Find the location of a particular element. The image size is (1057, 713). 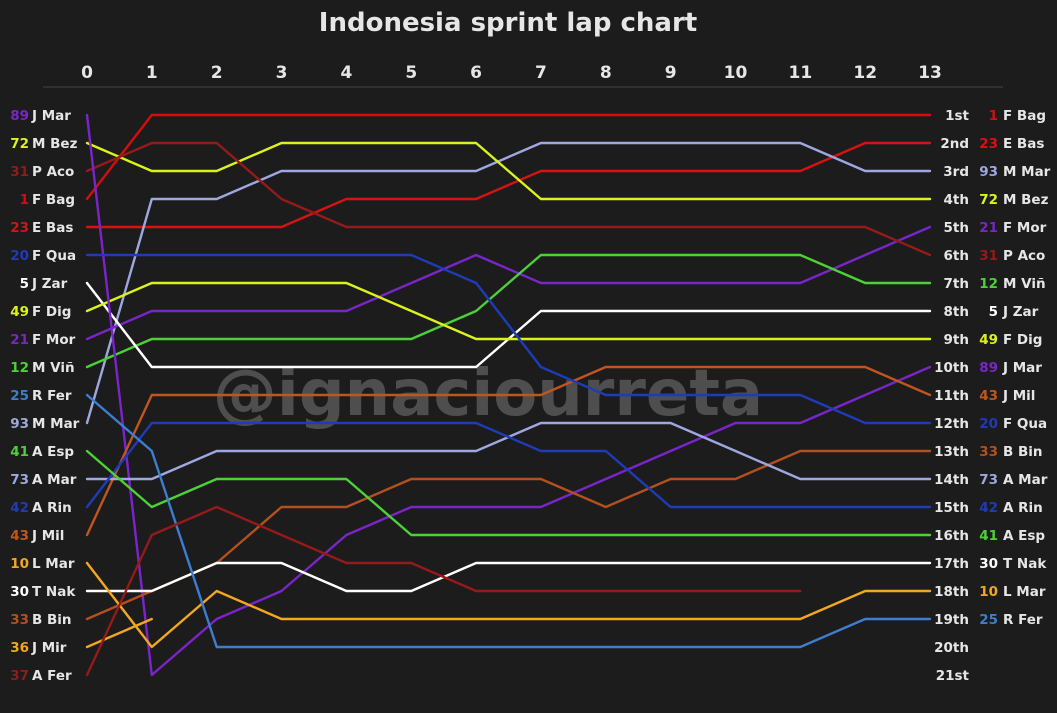

lap-tick-12: 12 is located at coordinates (865, 73).